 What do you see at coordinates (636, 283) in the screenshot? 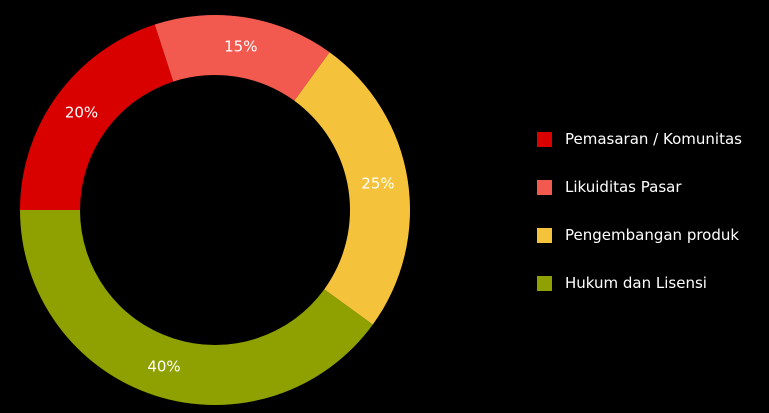
I see `legend-label: Hukum dan Lisensi` at bounding box center [636, 283].